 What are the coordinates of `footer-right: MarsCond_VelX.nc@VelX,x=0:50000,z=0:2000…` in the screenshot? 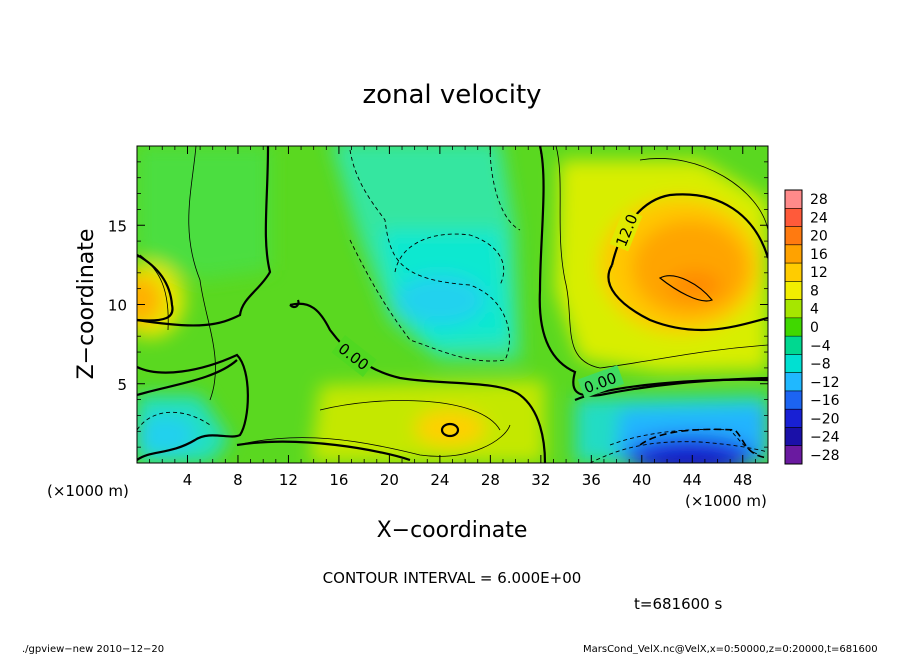 It's located at (730, 649).